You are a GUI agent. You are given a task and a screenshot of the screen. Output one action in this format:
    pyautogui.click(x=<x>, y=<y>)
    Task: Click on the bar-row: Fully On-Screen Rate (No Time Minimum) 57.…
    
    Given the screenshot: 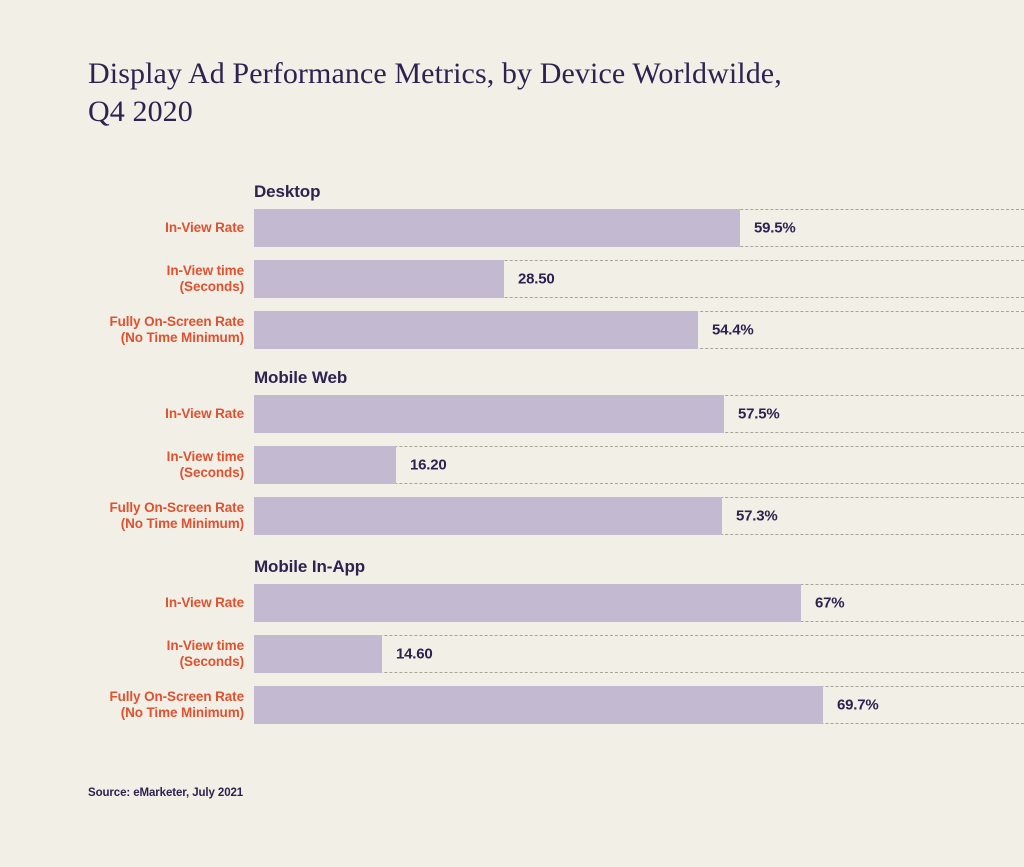 What is the action you would take?
    pyautogui.click(x=512, y=516)
    